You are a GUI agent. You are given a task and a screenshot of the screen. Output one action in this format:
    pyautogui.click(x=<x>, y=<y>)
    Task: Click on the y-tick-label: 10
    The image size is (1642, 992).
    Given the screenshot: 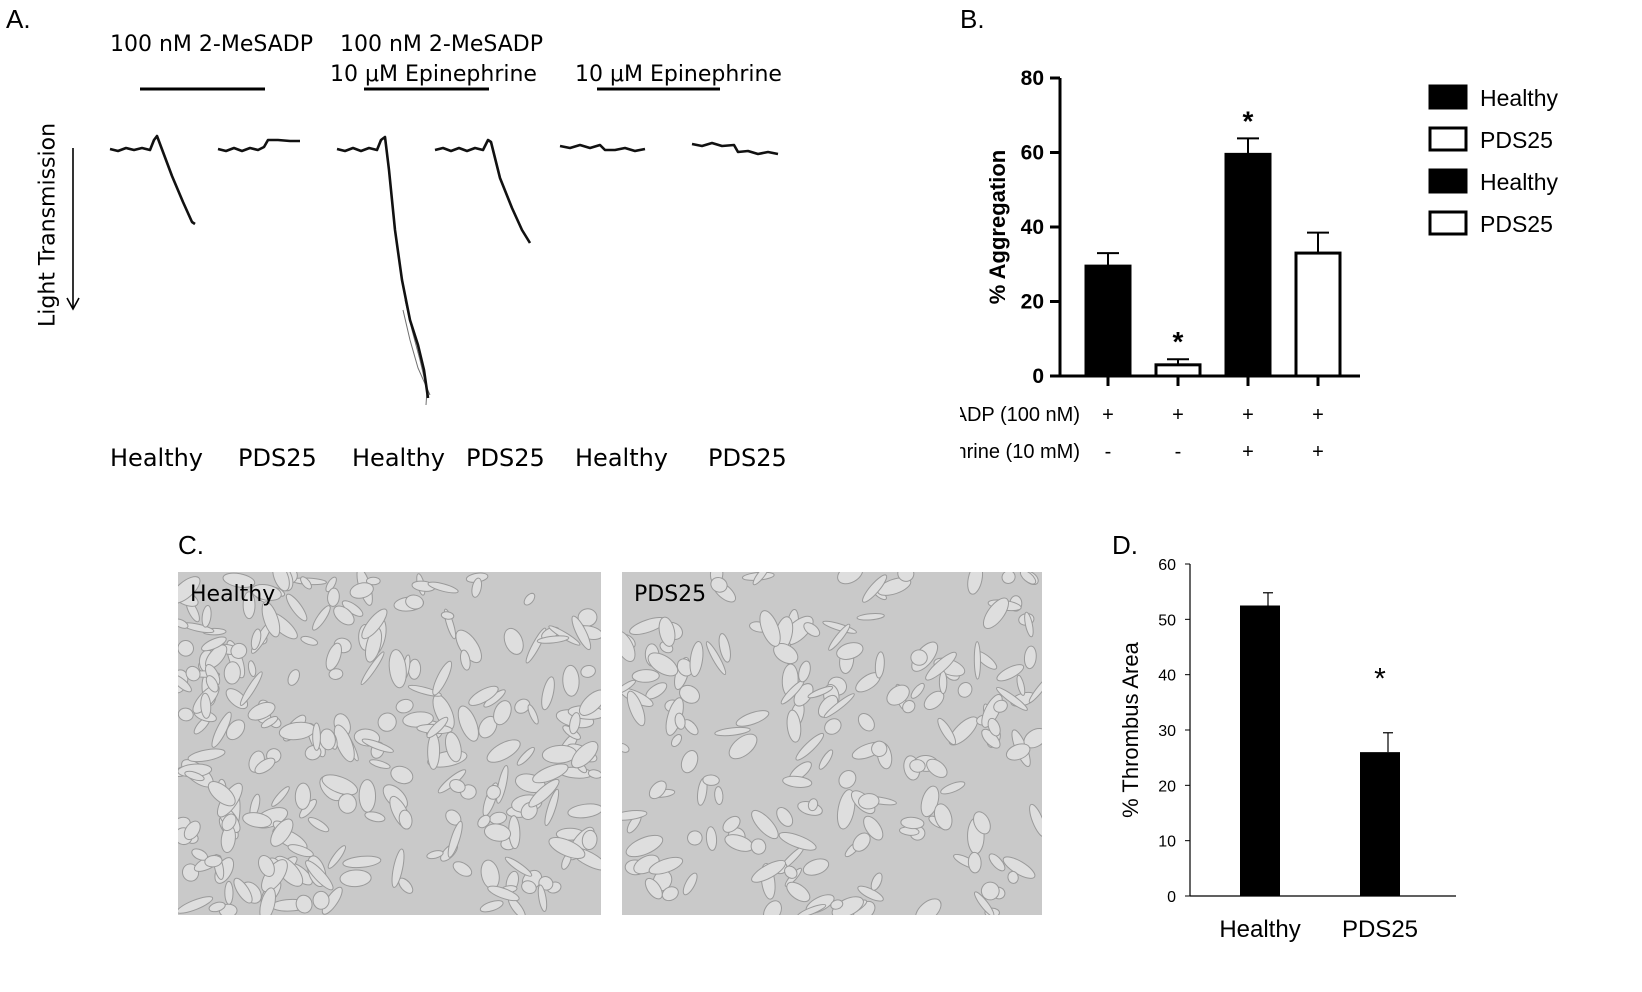 What is the action you would take?
    pyautogui.click(x=1167, y=842)
    